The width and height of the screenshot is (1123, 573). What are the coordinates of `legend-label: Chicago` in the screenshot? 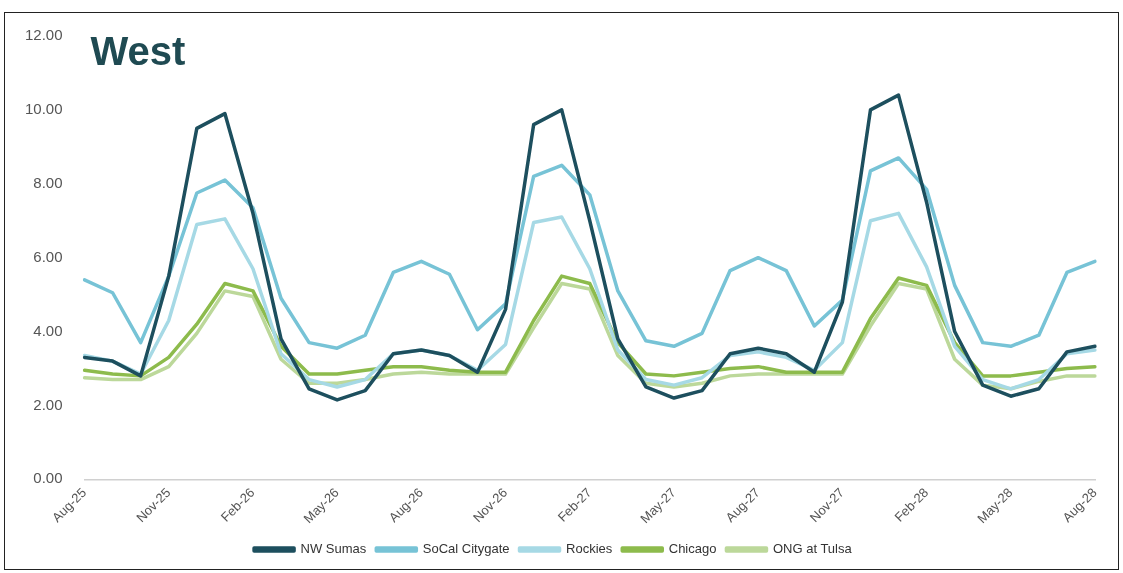 It's located at (692, 549).